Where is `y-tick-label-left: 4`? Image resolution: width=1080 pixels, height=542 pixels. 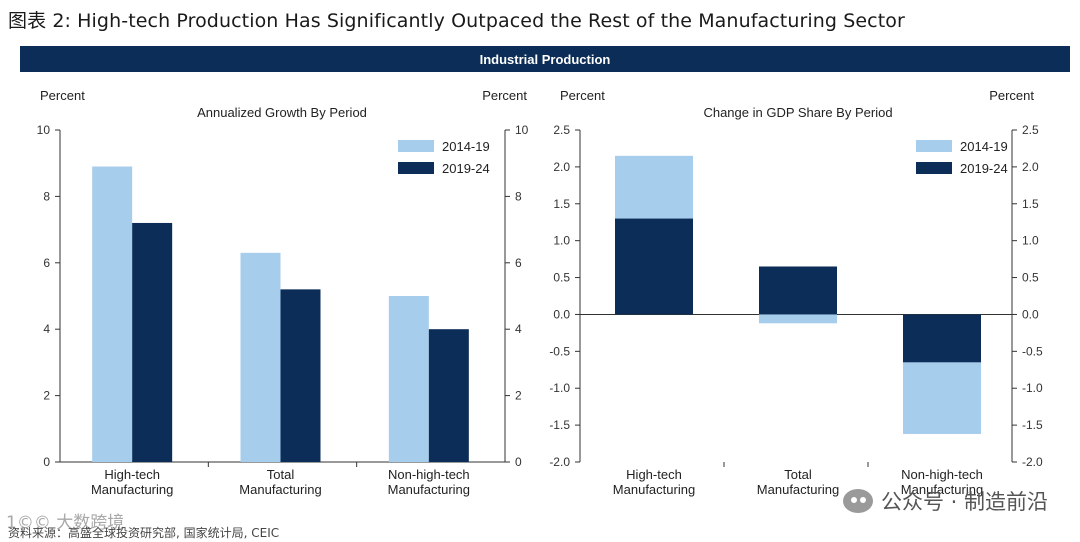 y-tick-label-left: 4 is located at coordinates (46, 329).